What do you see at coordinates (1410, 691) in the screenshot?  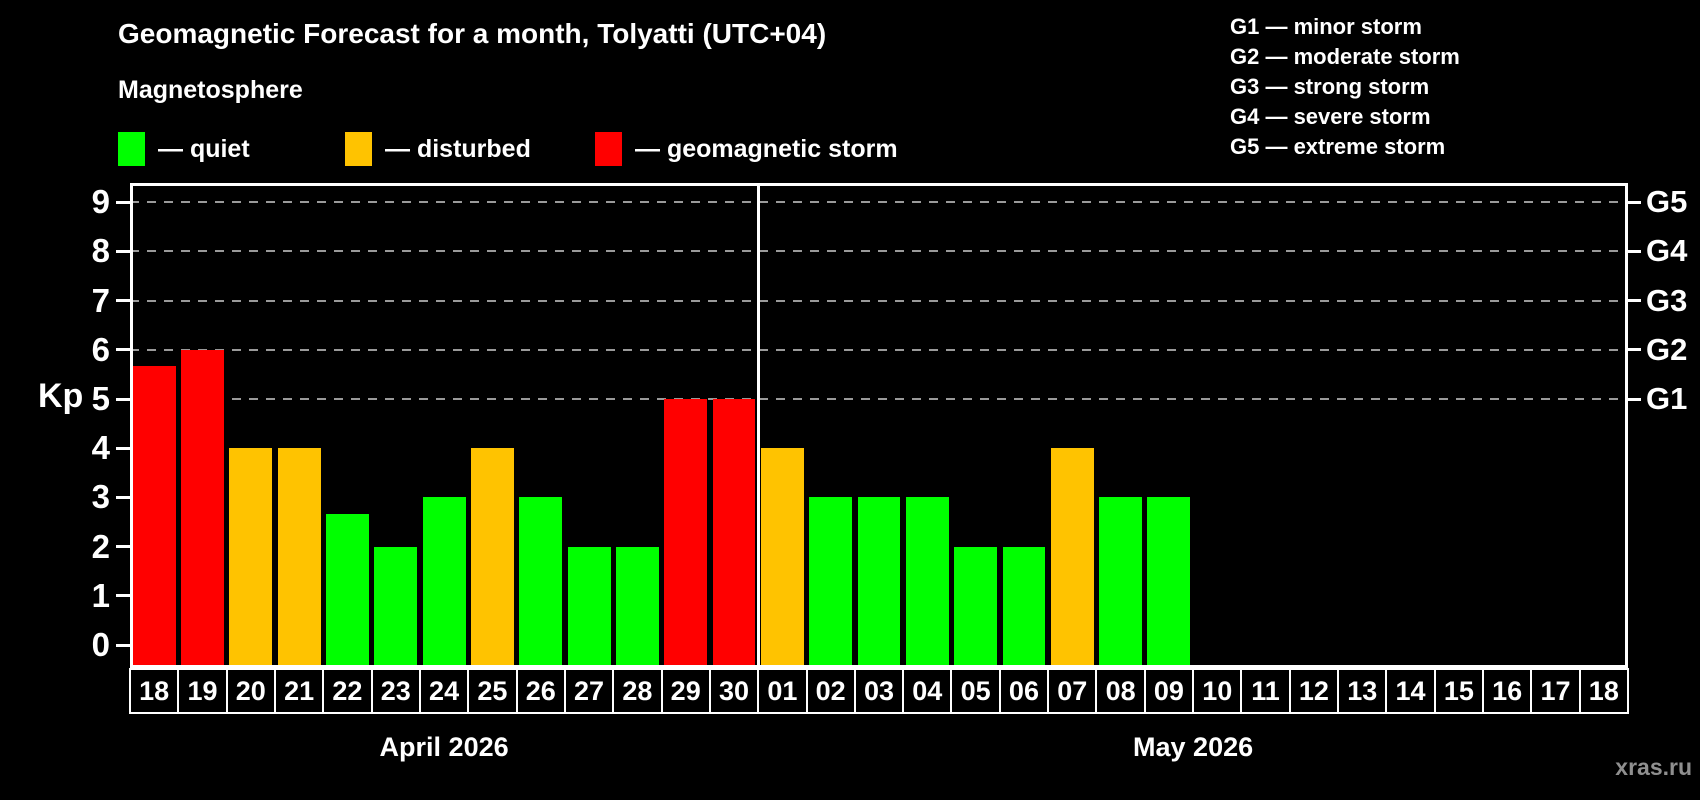 I see `day-label-14: 14` at bounding box center [1410, 691].